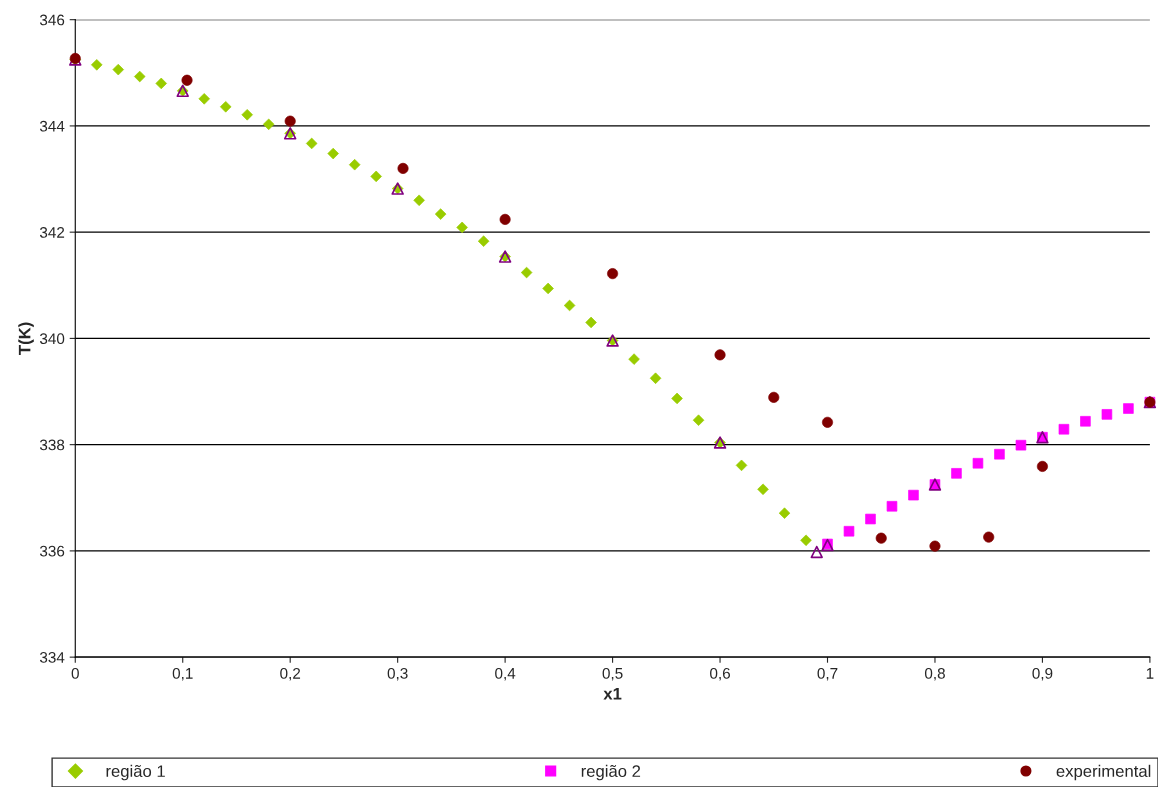 This screenshot has height=787, width=1158. Describe the element at coordinates (720, 674) in the screenshot. I see `x-tick-label: 0,6` at that location.